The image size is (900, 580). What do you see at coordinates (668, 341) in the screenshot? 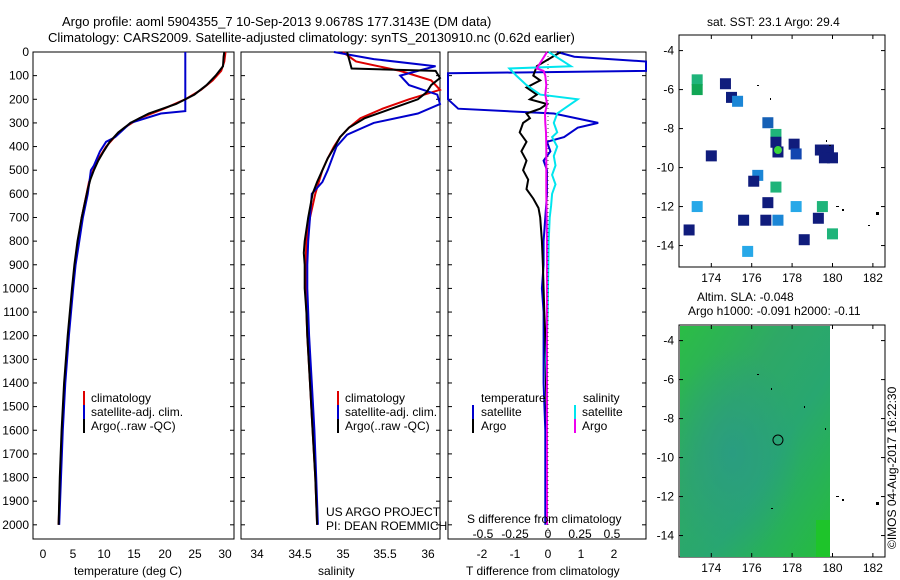
I see `map-y-tick-label: -4` at bounding box center [668, 341].